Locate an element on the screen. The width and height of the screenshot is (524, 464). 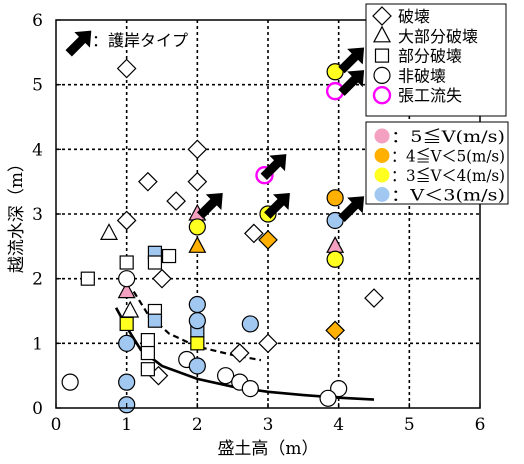
x-axis-label: 盛土高（m） is located at coordinates (267, 449).